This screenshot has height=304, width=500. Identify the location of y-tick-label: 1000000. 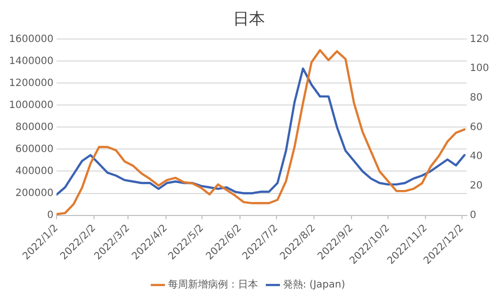
(31, 105).